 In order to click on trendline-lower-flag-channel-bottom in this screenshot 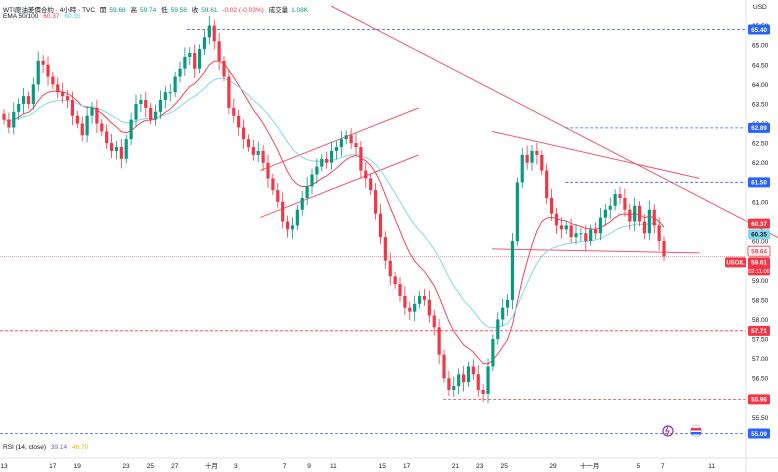, I will do `click(339, 186)`.